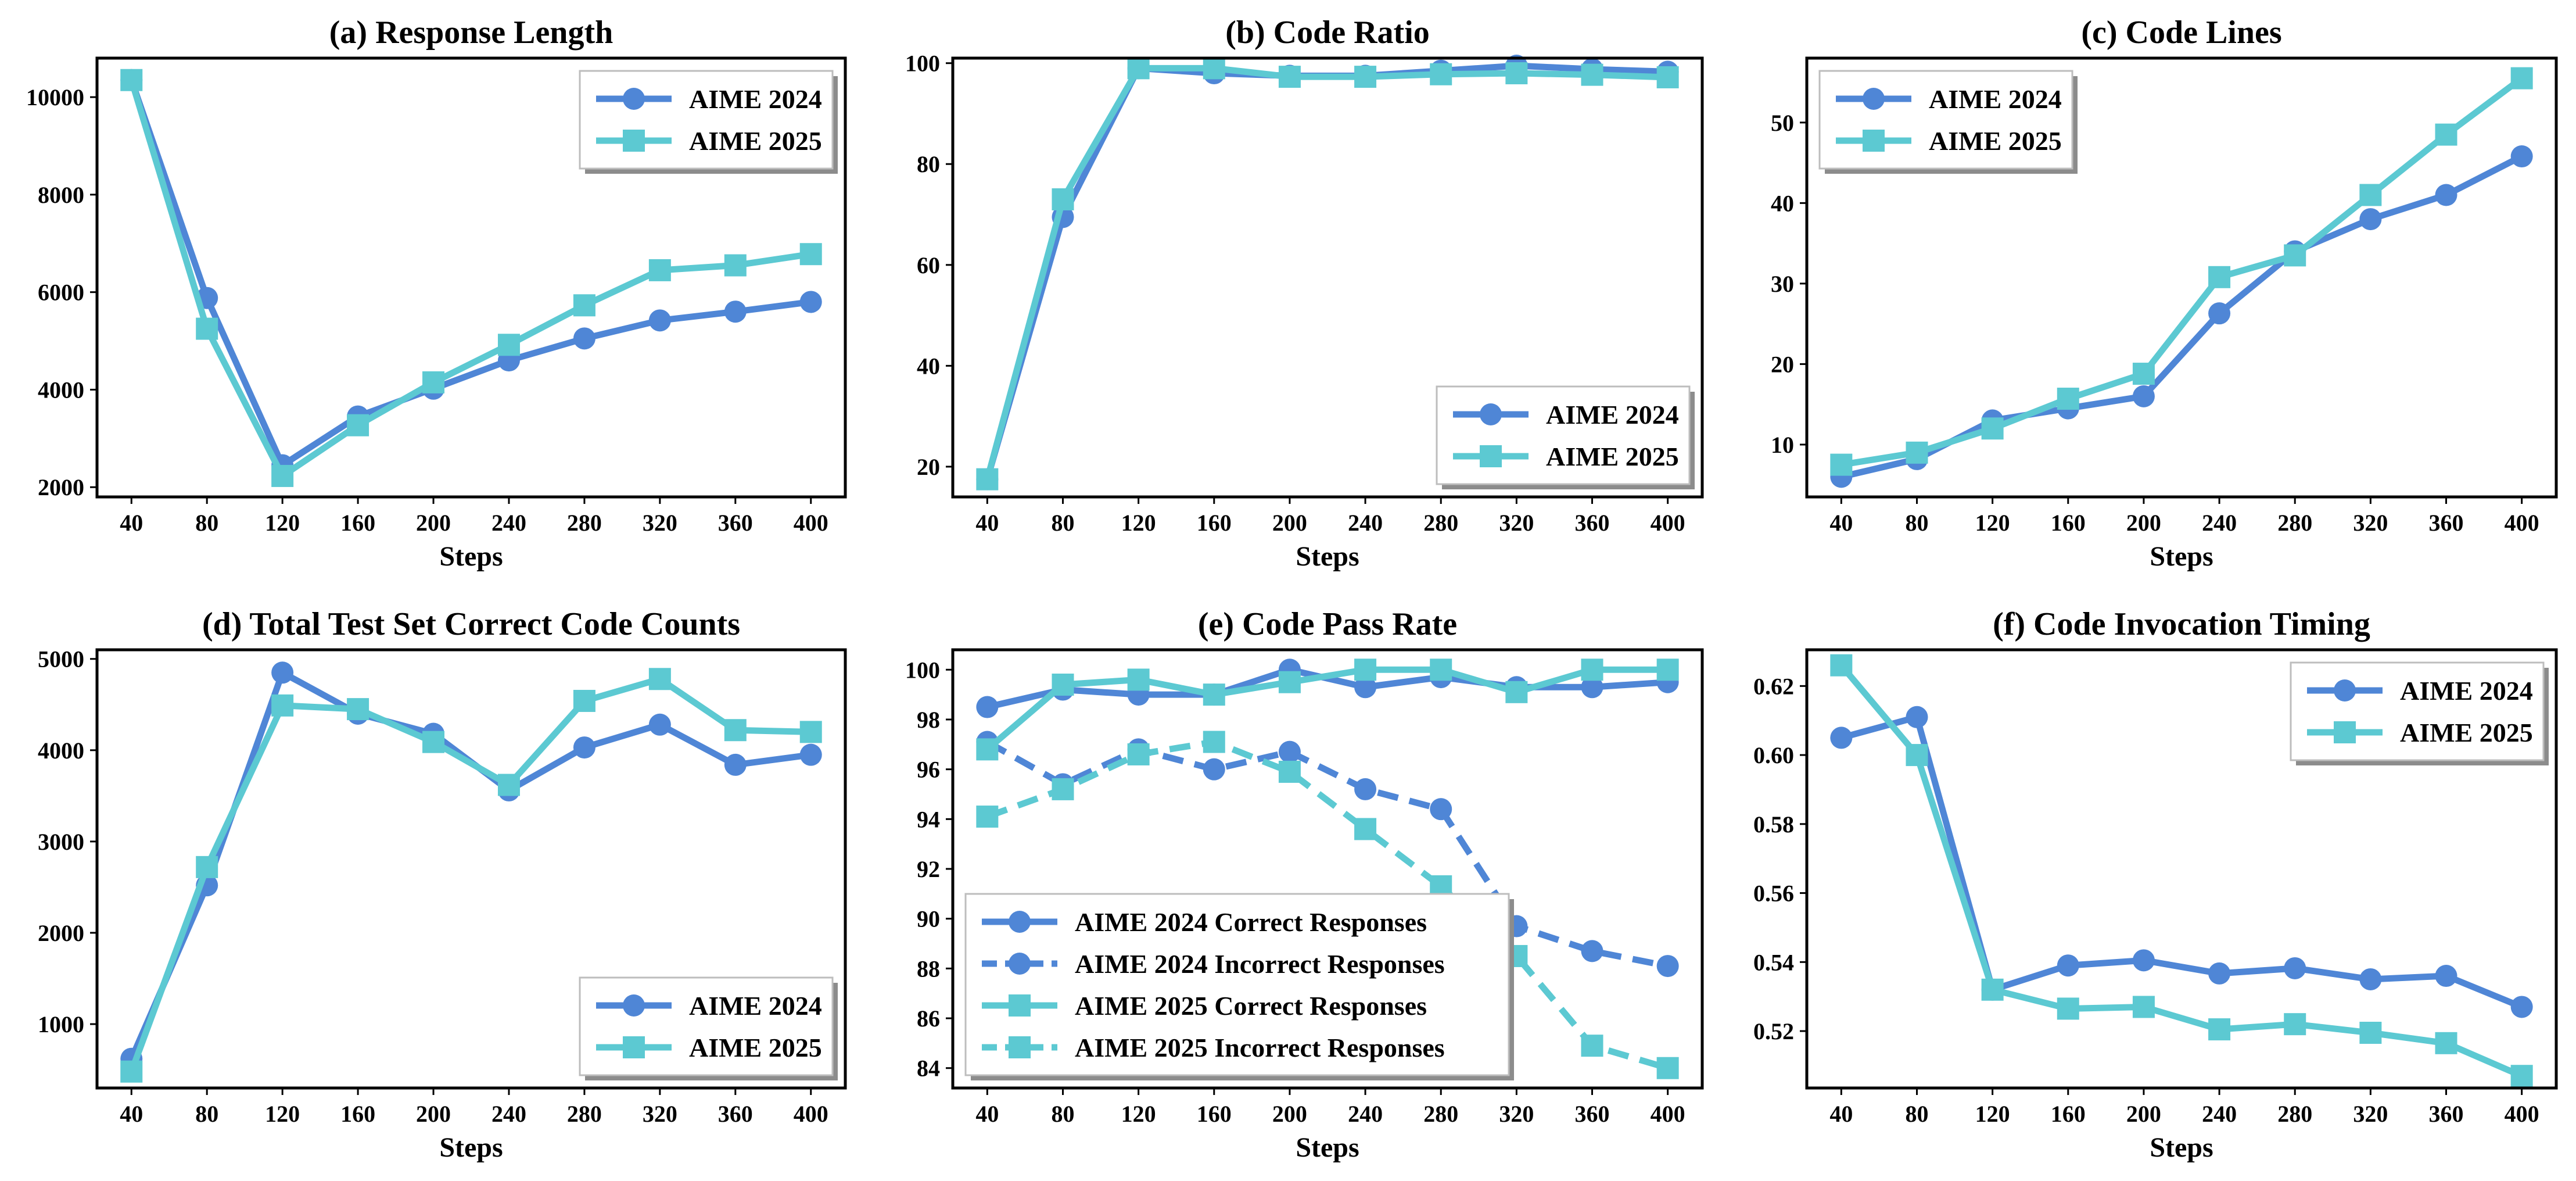  I want to click on chart-2-xtick-label: 400, so click(1668, 523).